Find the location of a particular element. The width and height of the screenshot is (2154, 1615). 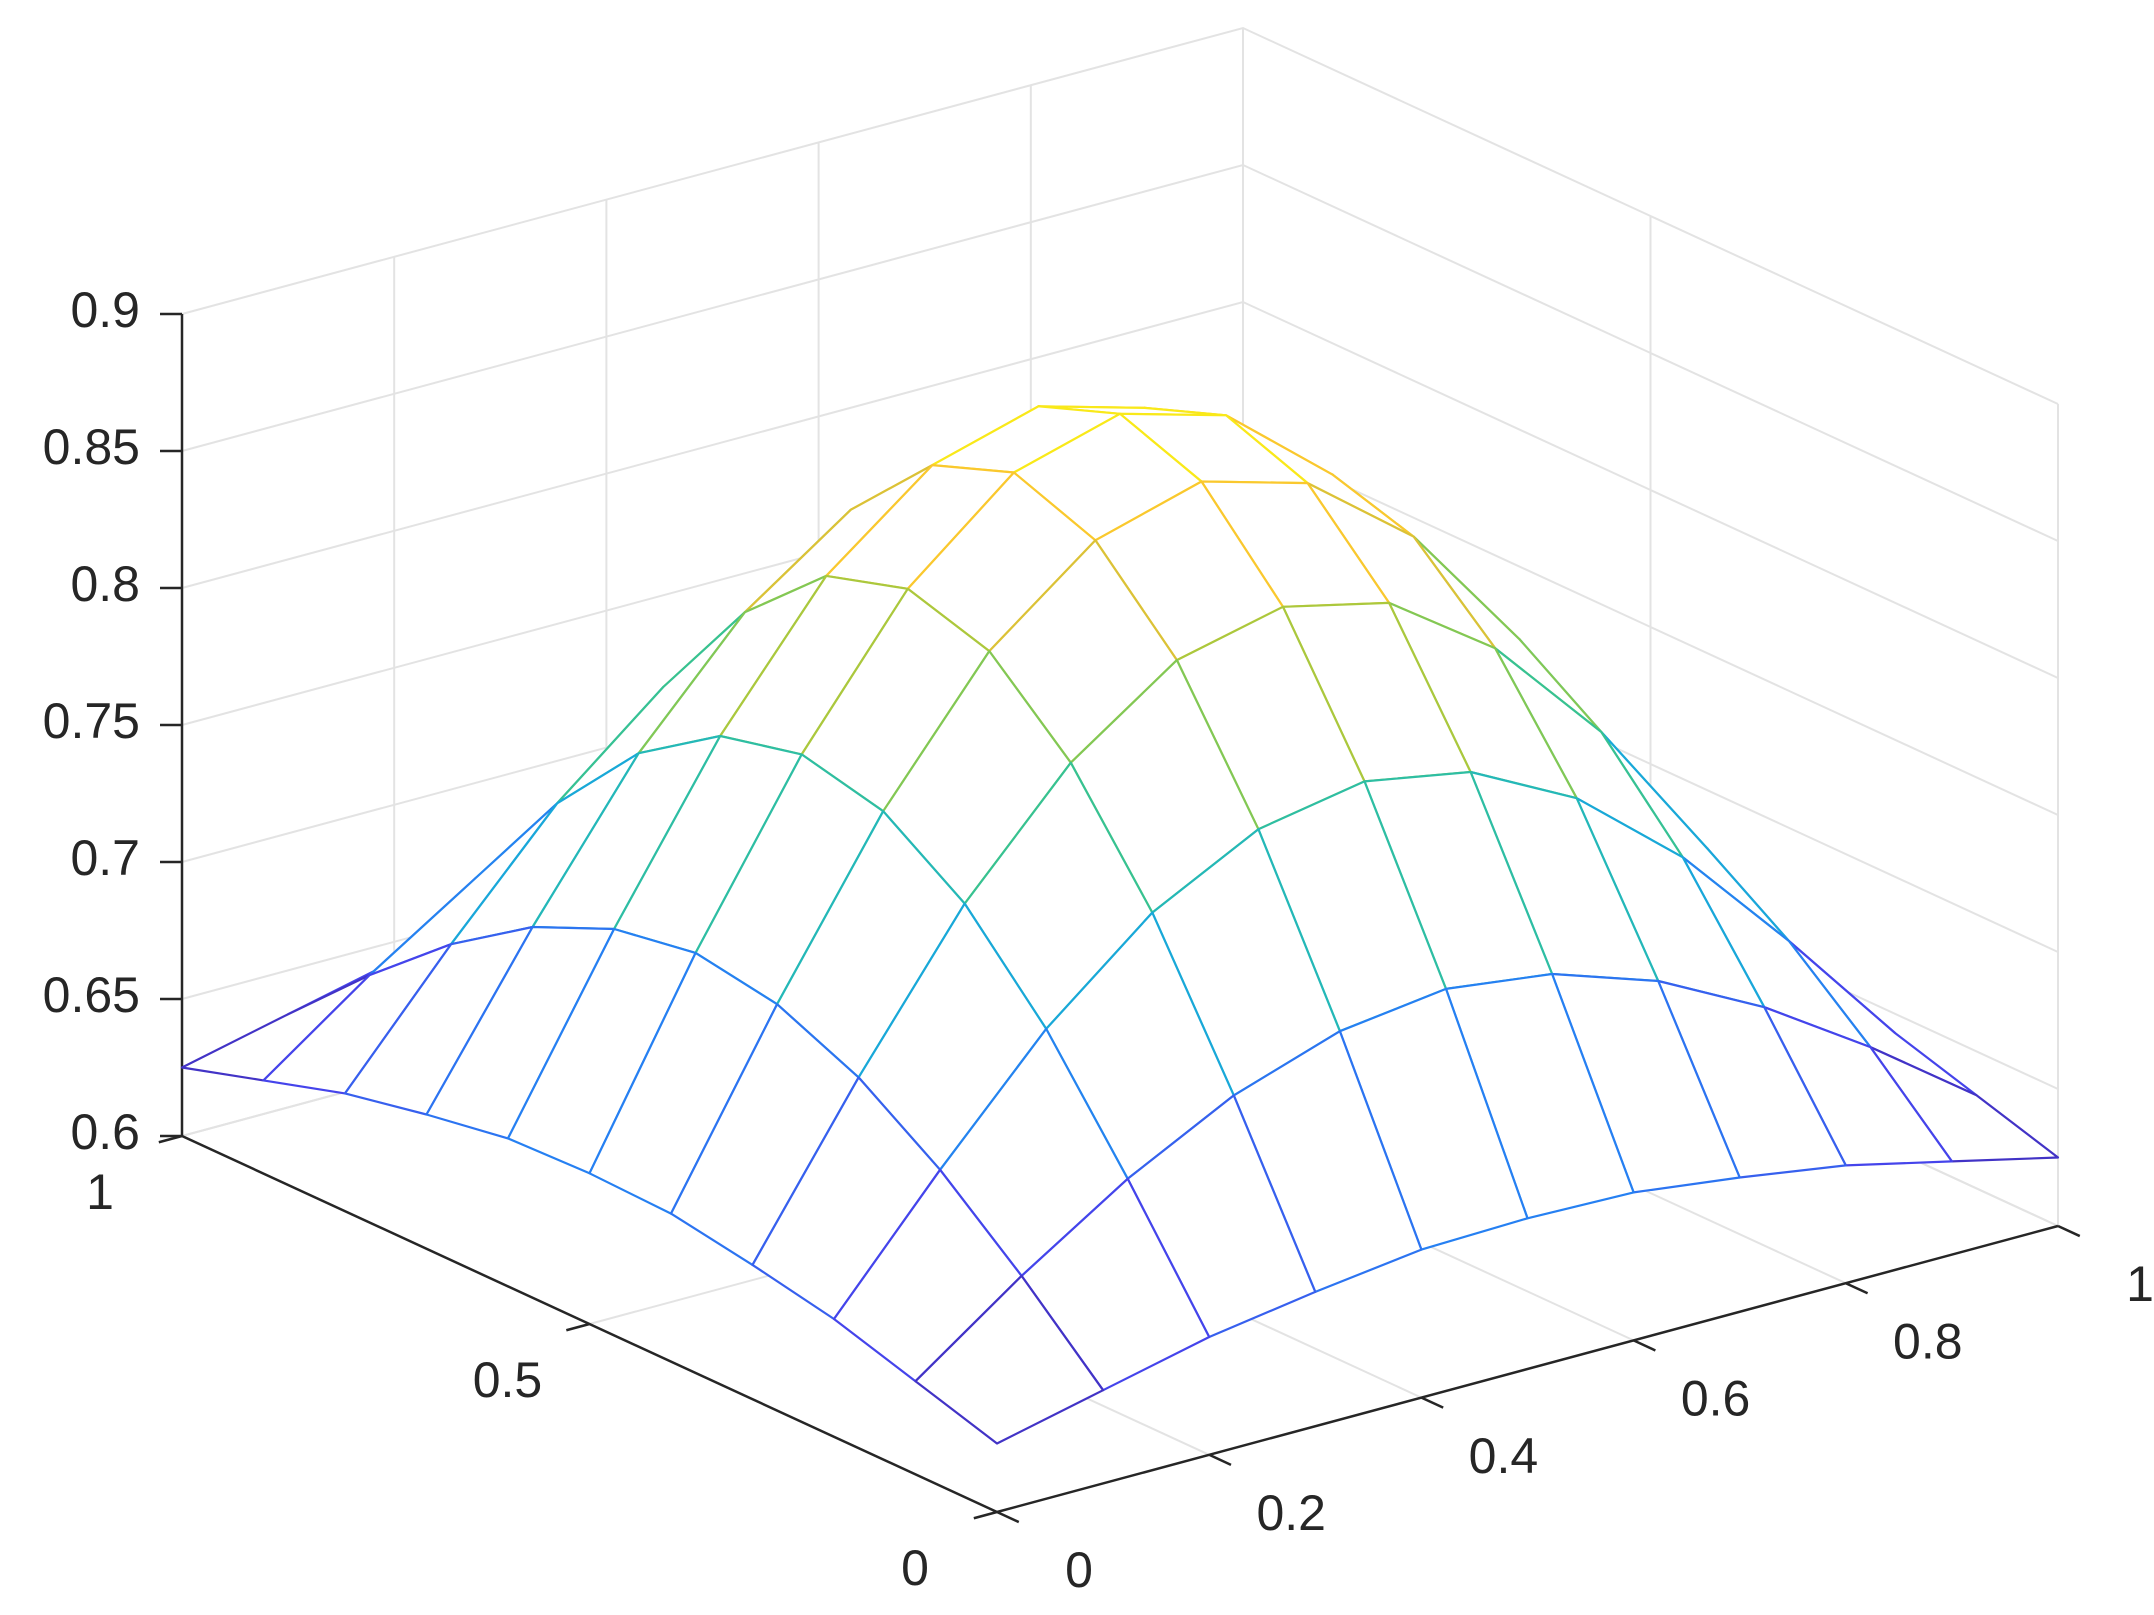

x-tick-label: 0.6 is located at coordinates (1716, 1399).